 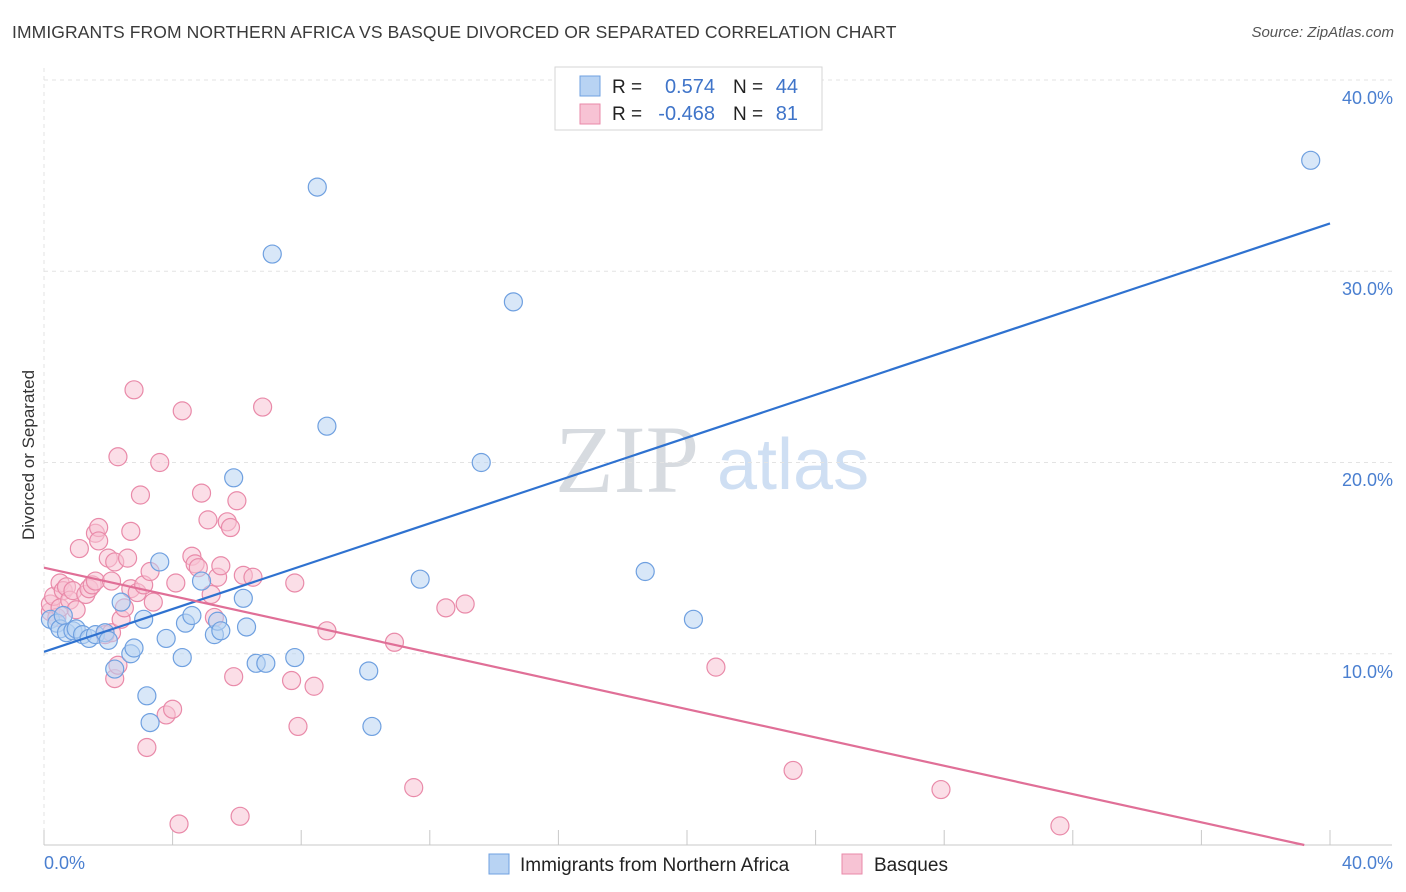 I want to click on bottom-legend-label-blue: Immigrants from Northern Africa, so click(x=655, y=865).